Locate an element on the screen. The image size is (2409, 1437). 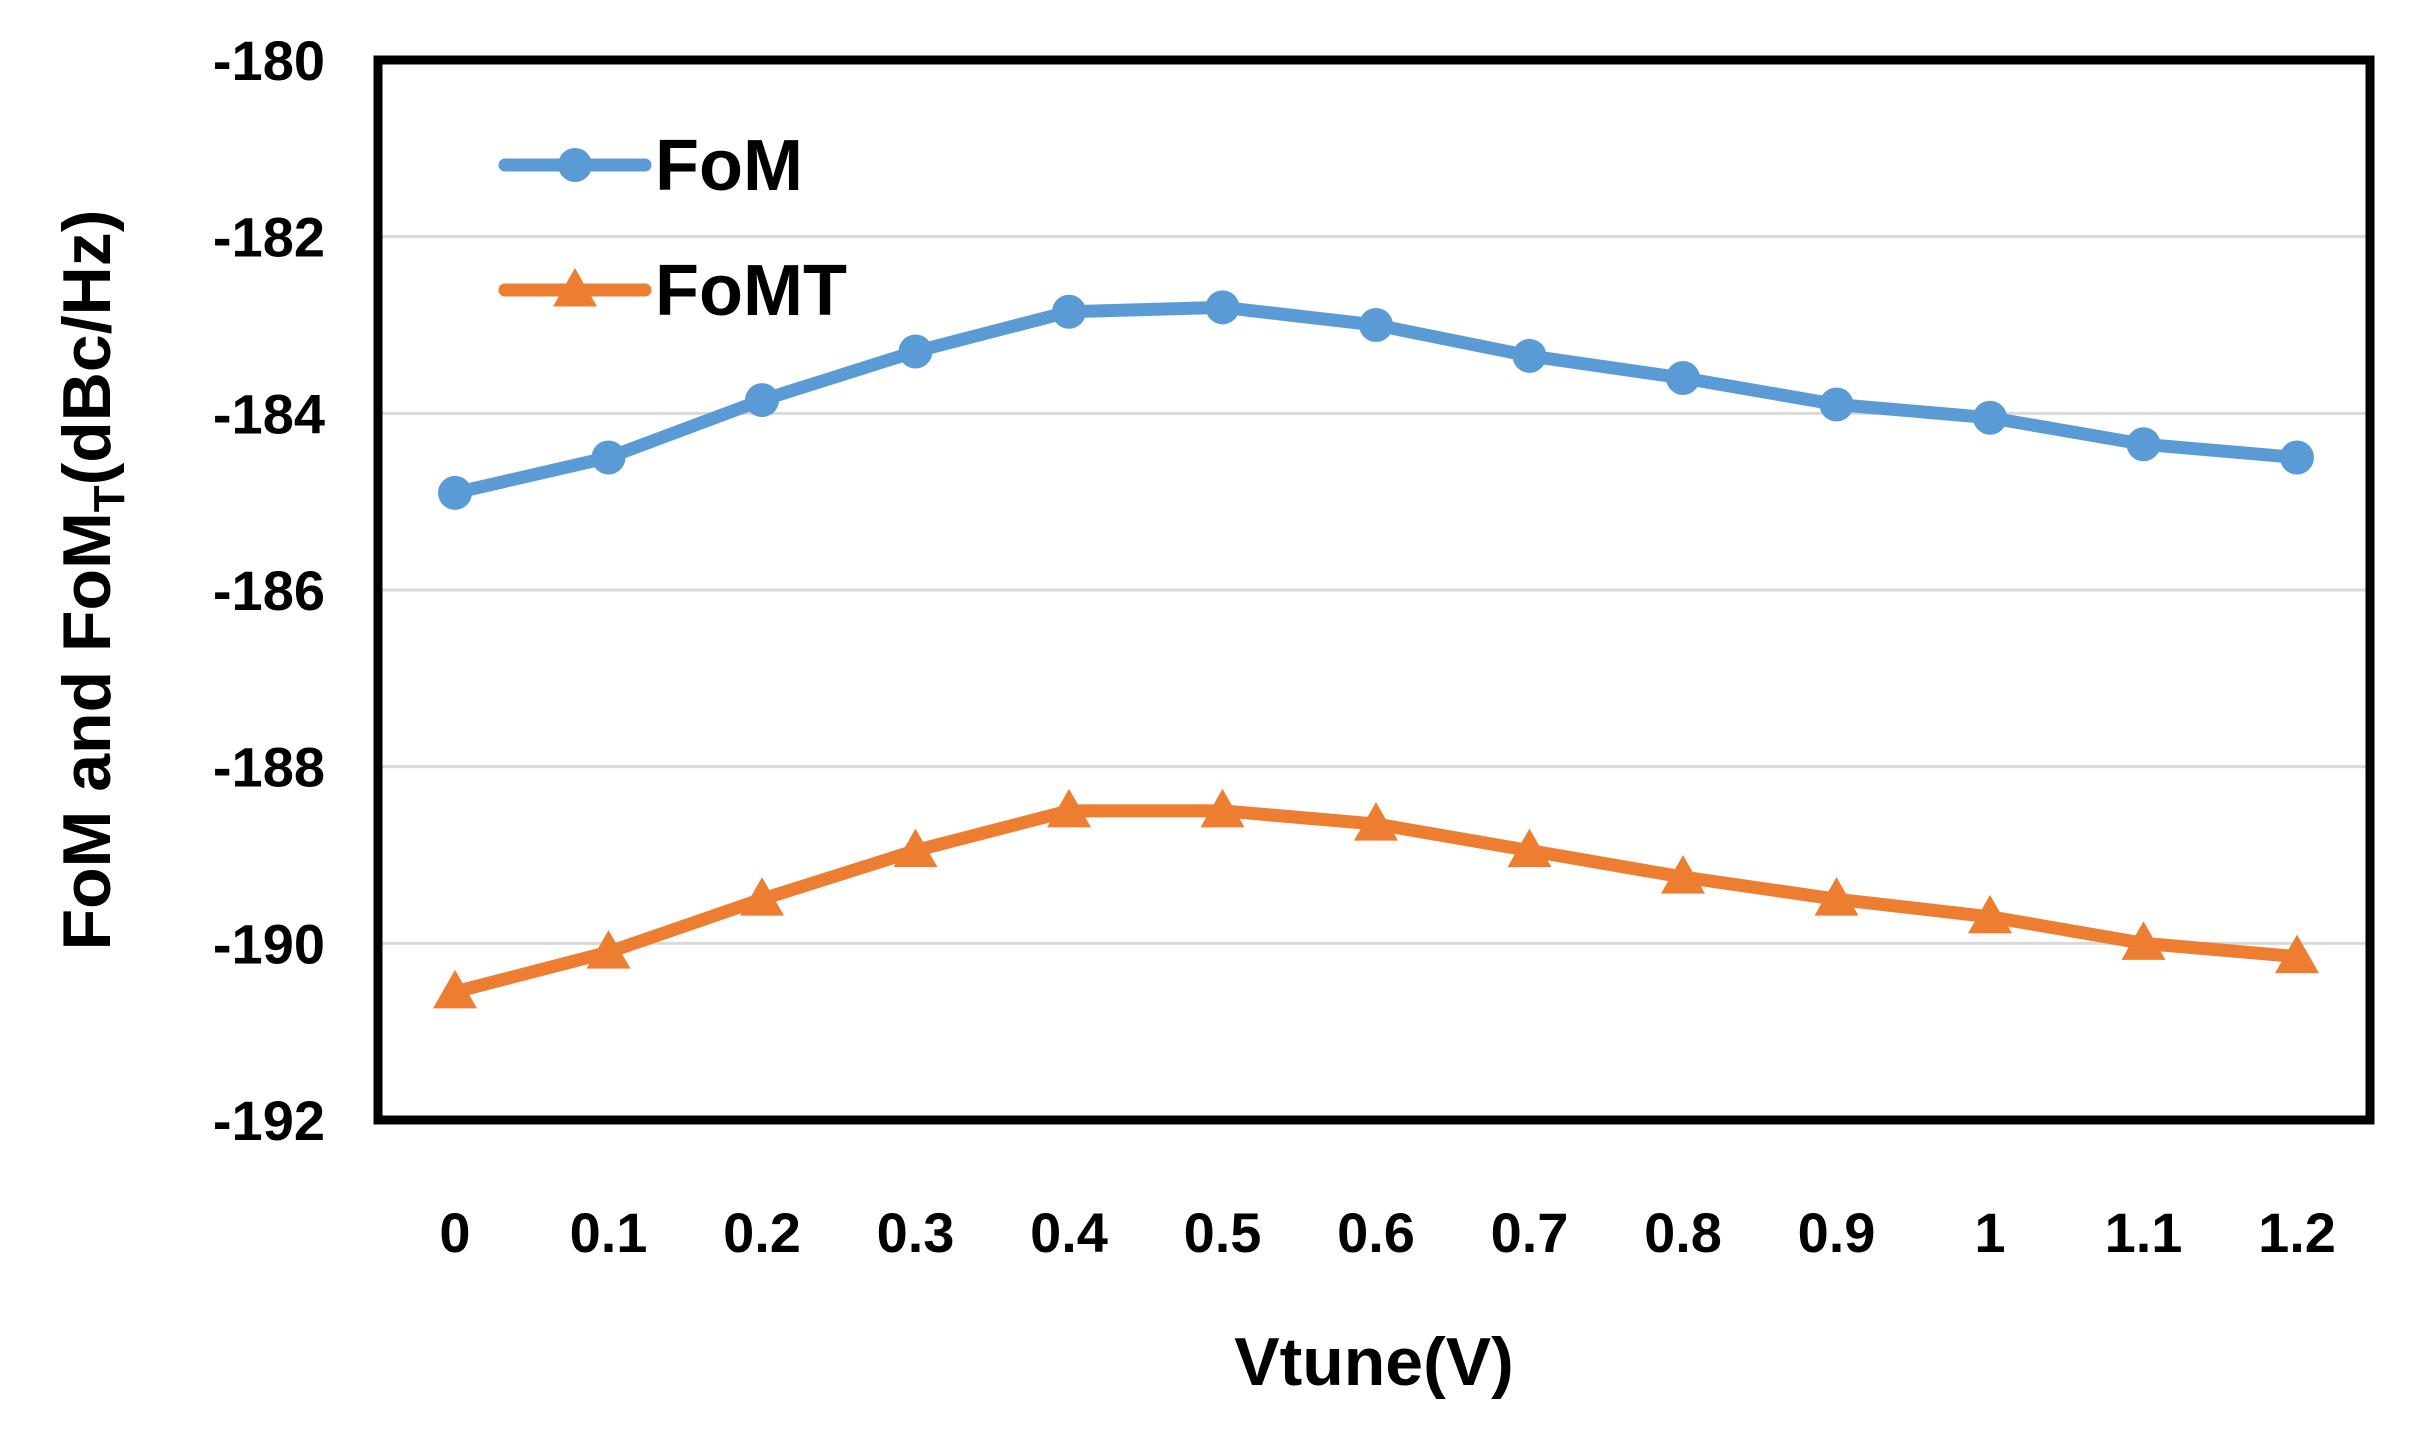
x-tick-label: 0.4 is located at coordinates (1069, 1232).